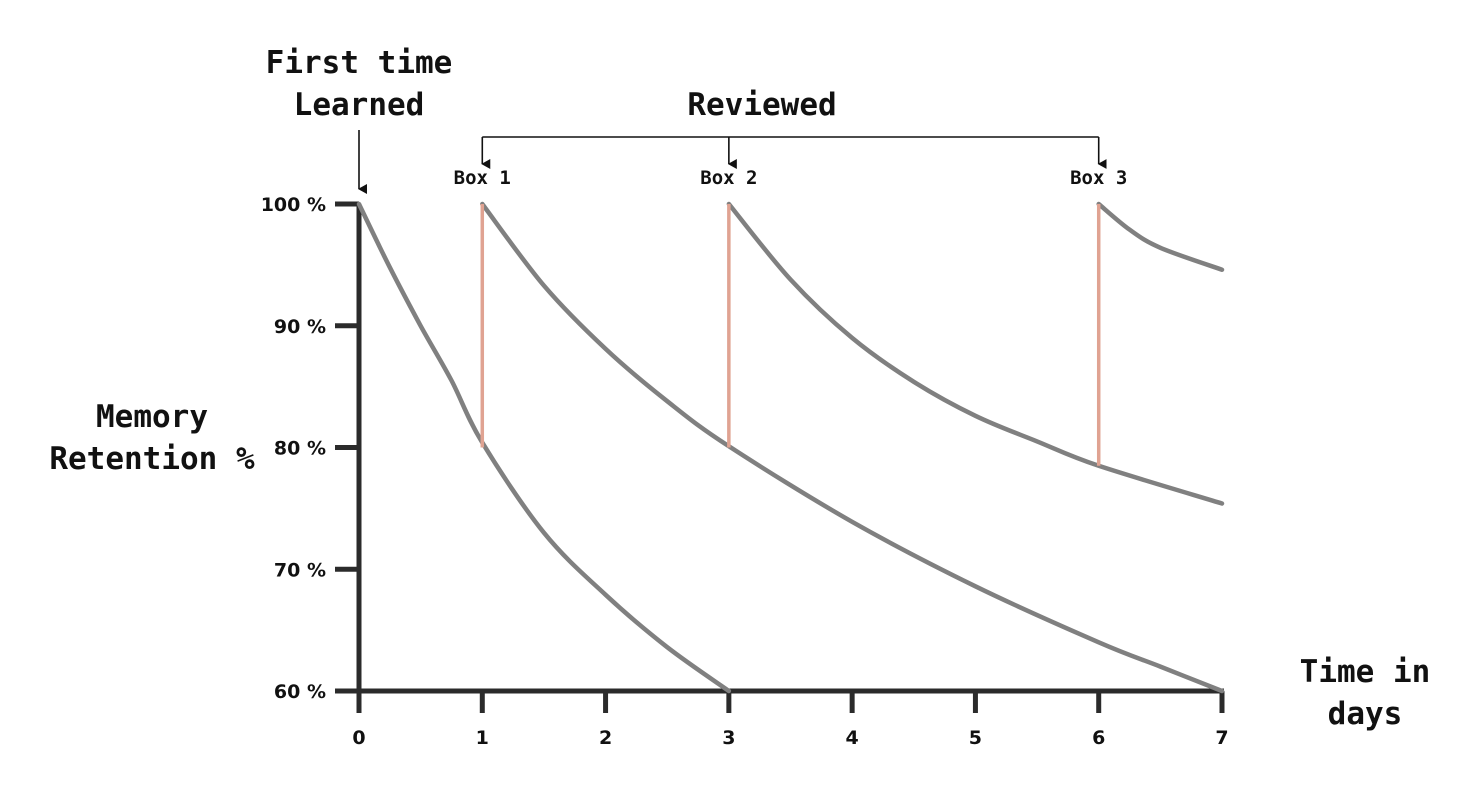  What do you see at coordinates (300, 570) in the screenshot?
I see `y-tick-label: 70 %` at bounding box center [300, 570].